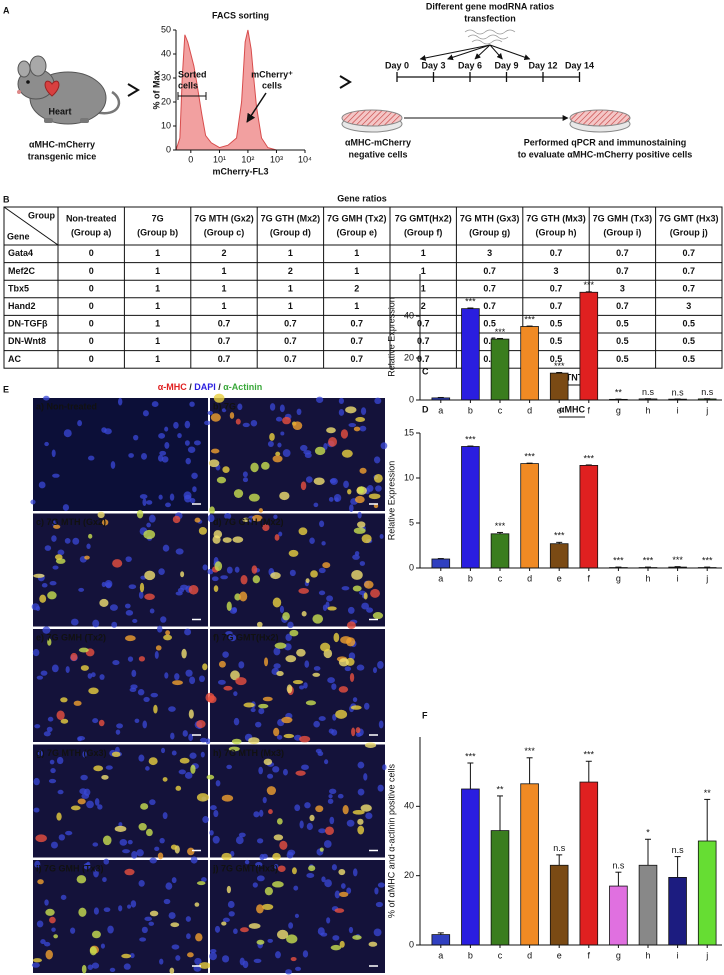 The image size is (724, 975). Describe the element at coordinates (423, 232) in the screenshot. I see `column-group: (Group f)` at that location.